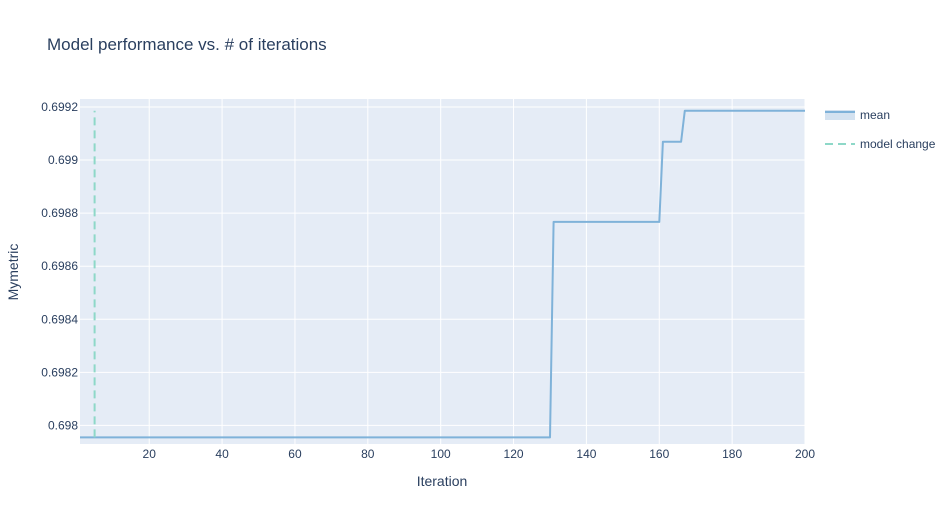  I want to click on y-tick-label: 0.6984, so click(59, 319).